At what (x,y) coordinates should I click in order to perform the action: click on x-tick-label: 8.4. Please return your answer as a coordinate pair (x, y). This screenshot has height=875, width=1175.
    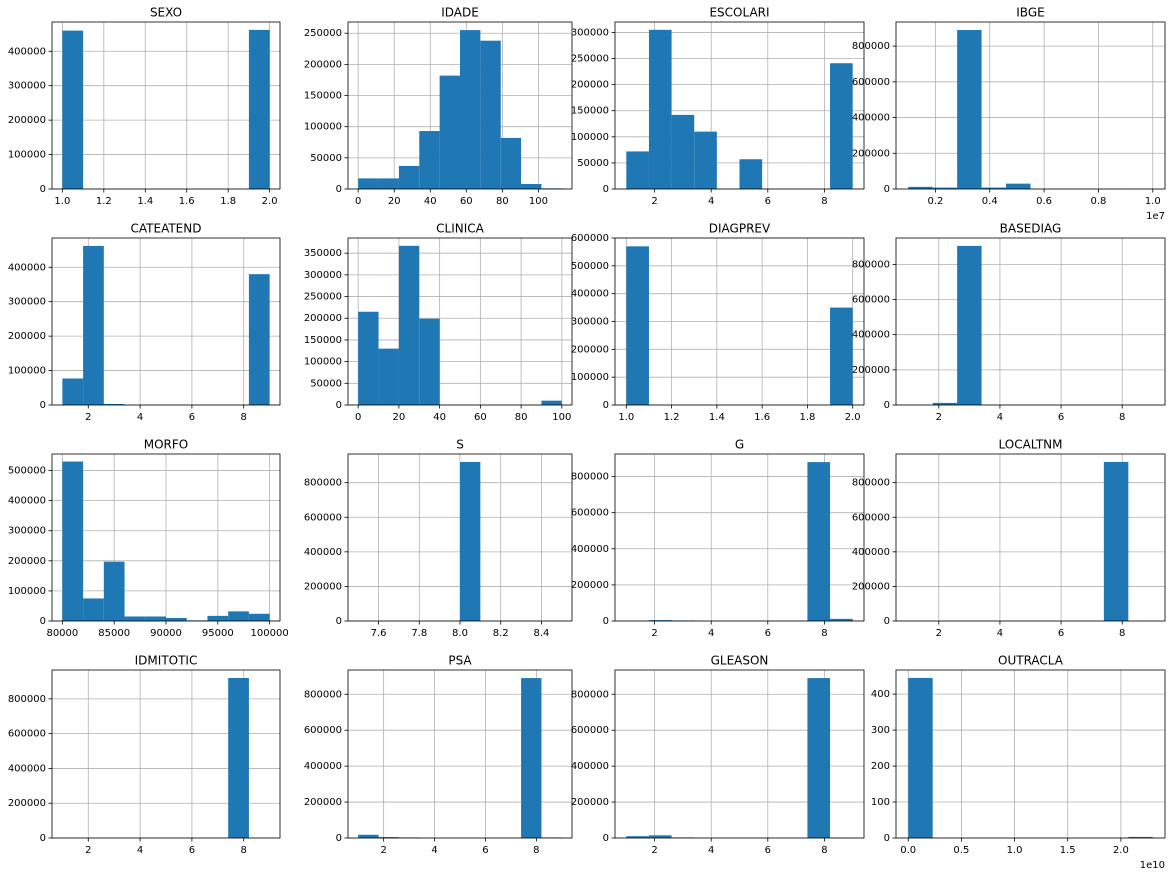
    Looking at the image, I should click on (542, 633).